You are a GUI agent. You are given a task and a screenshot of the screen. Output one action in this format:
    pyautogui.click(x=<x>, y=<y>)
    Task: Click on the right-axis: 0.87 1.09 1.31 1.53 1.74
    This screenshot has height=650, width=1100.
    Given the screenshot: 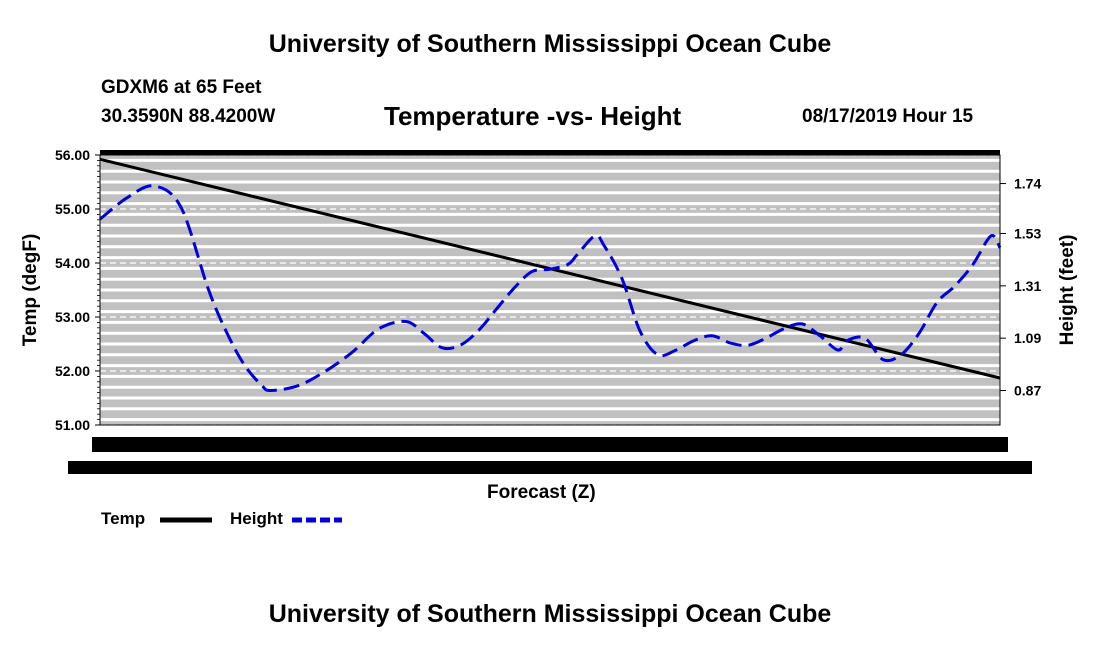 What is the action you would take?
    pyautogui.click(x=1020, y=287)
    